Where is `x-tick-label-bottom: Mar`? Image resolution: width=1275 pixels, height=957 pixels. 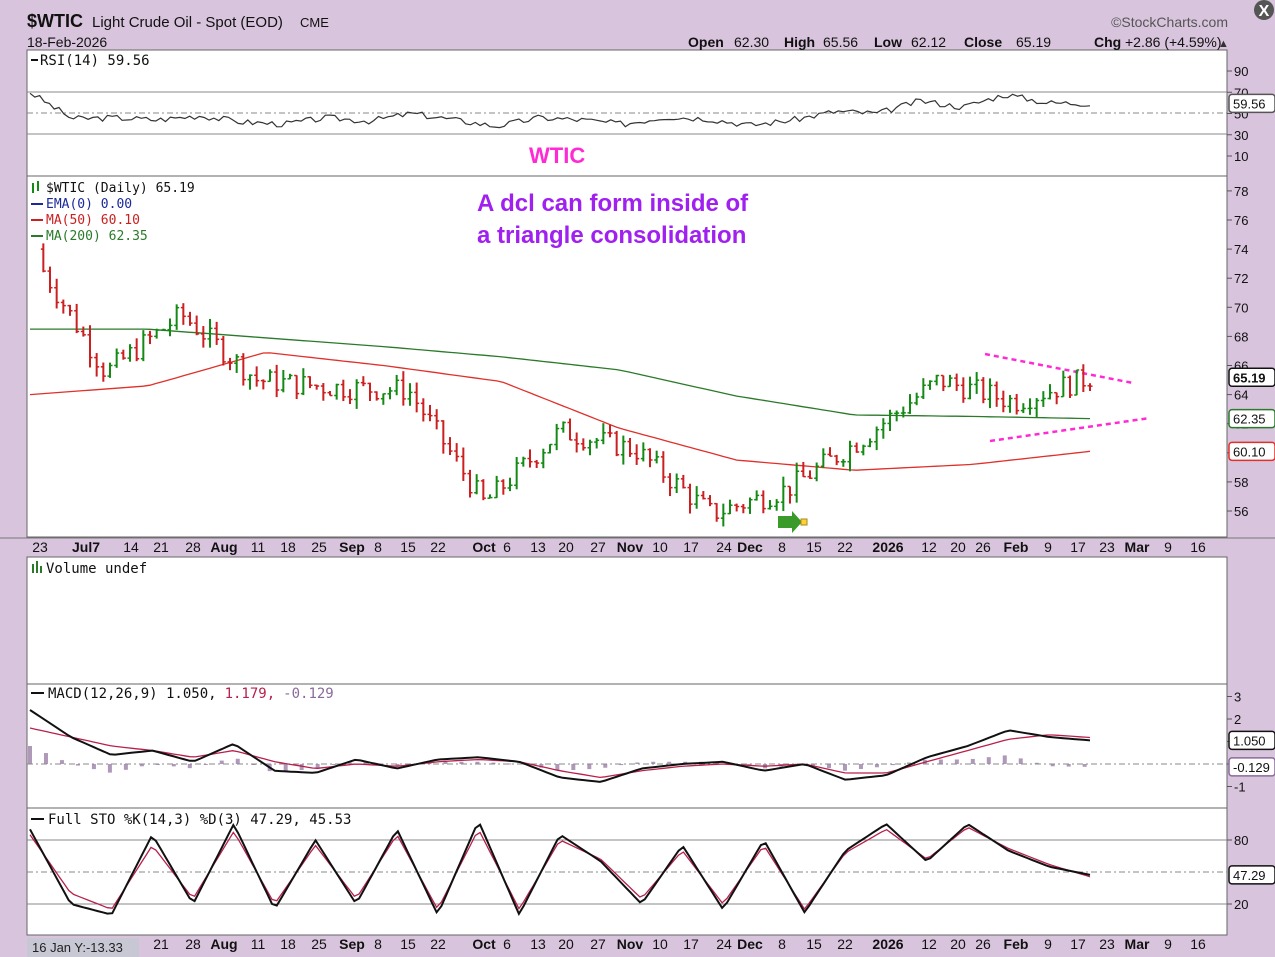
x-tick-label-bottom: Mar is located at coordinates (1137, 944).